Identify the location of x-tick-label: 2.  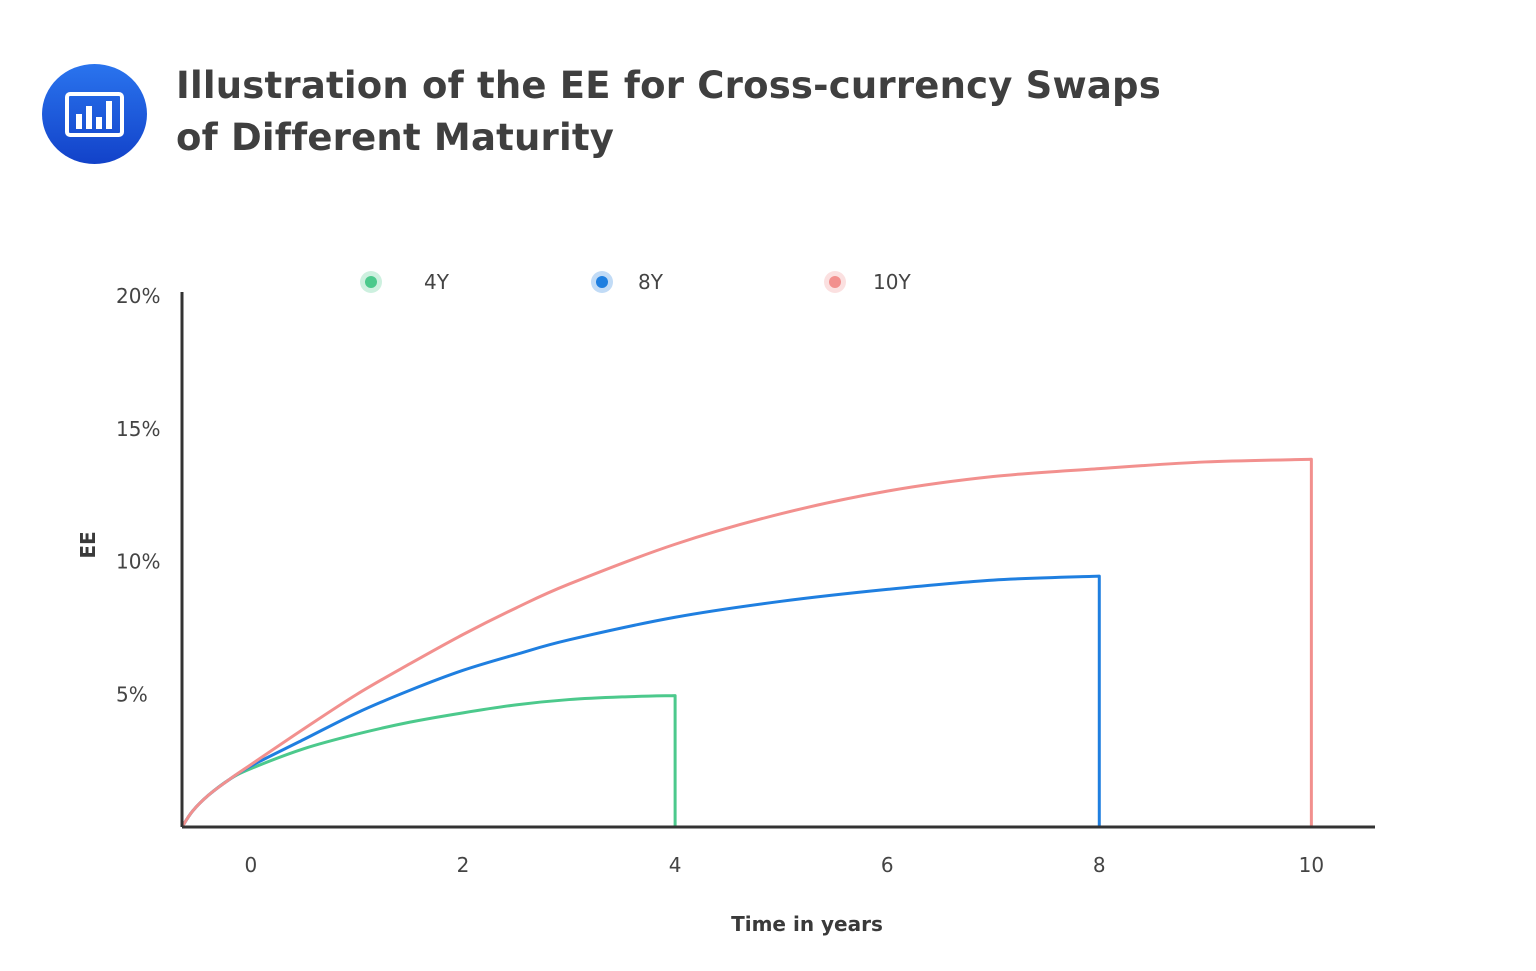
(463, 865).